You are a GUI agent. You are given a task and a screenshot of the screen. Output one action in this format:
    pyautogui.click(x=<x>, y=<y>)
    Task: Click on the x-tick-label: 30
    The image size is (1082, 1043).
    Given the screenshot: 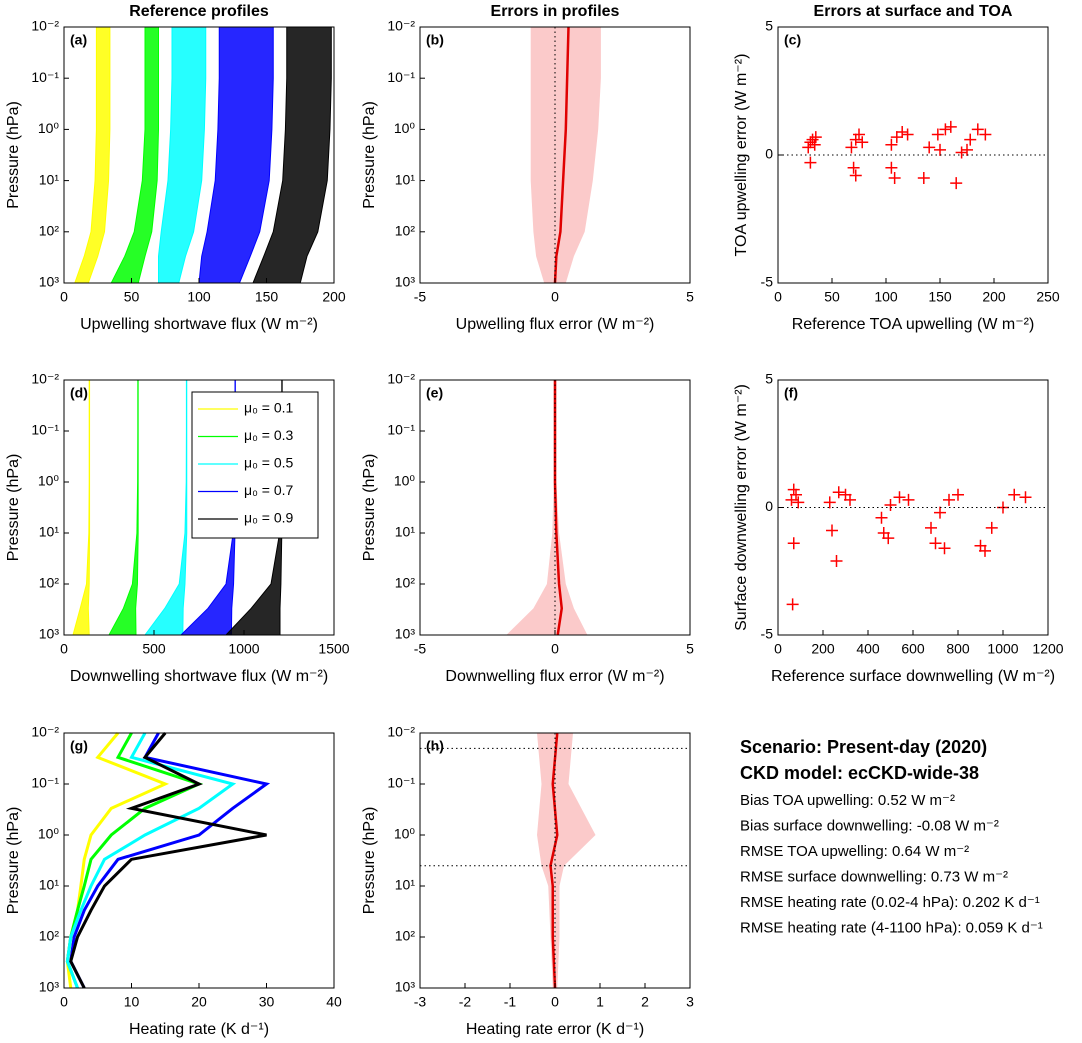 What is the action you would take?
    pyautogui.click(x=267, y=1002)
    